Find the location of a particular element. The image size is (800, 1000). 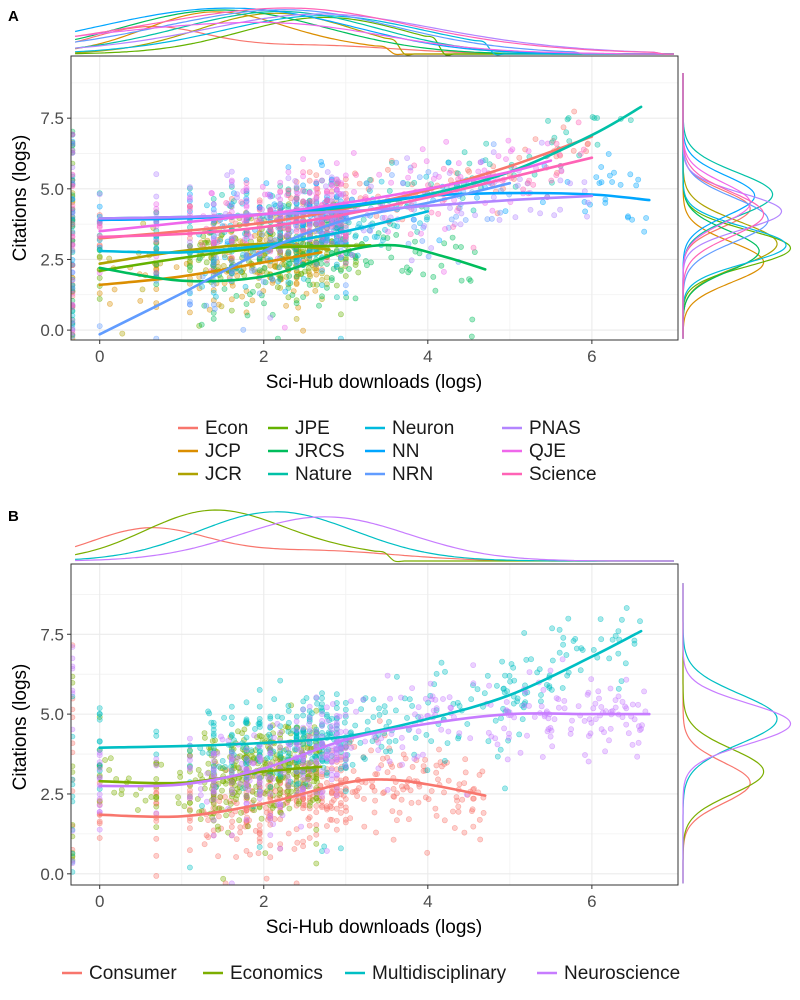

point-neuron is located at coordinates (426, 176).